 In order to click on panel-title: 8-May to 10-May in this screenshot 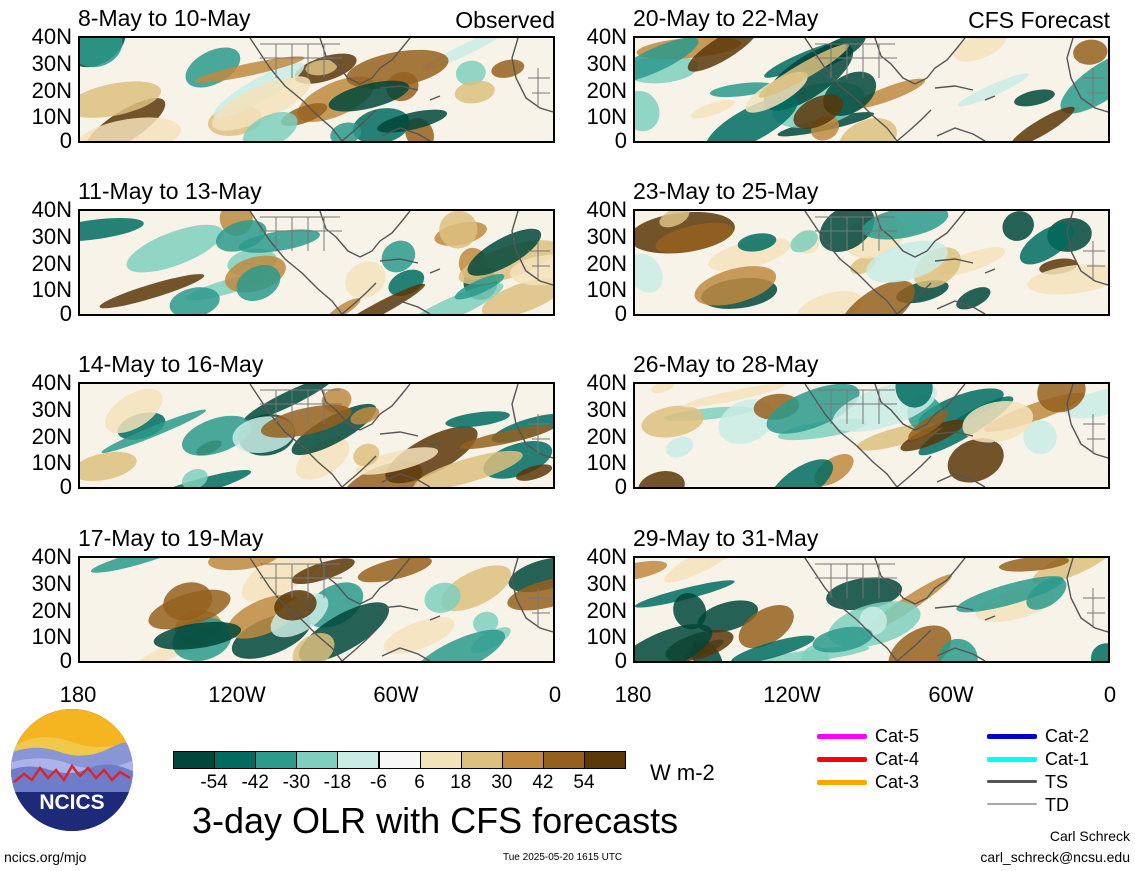, I will do `click(164, 18)`.